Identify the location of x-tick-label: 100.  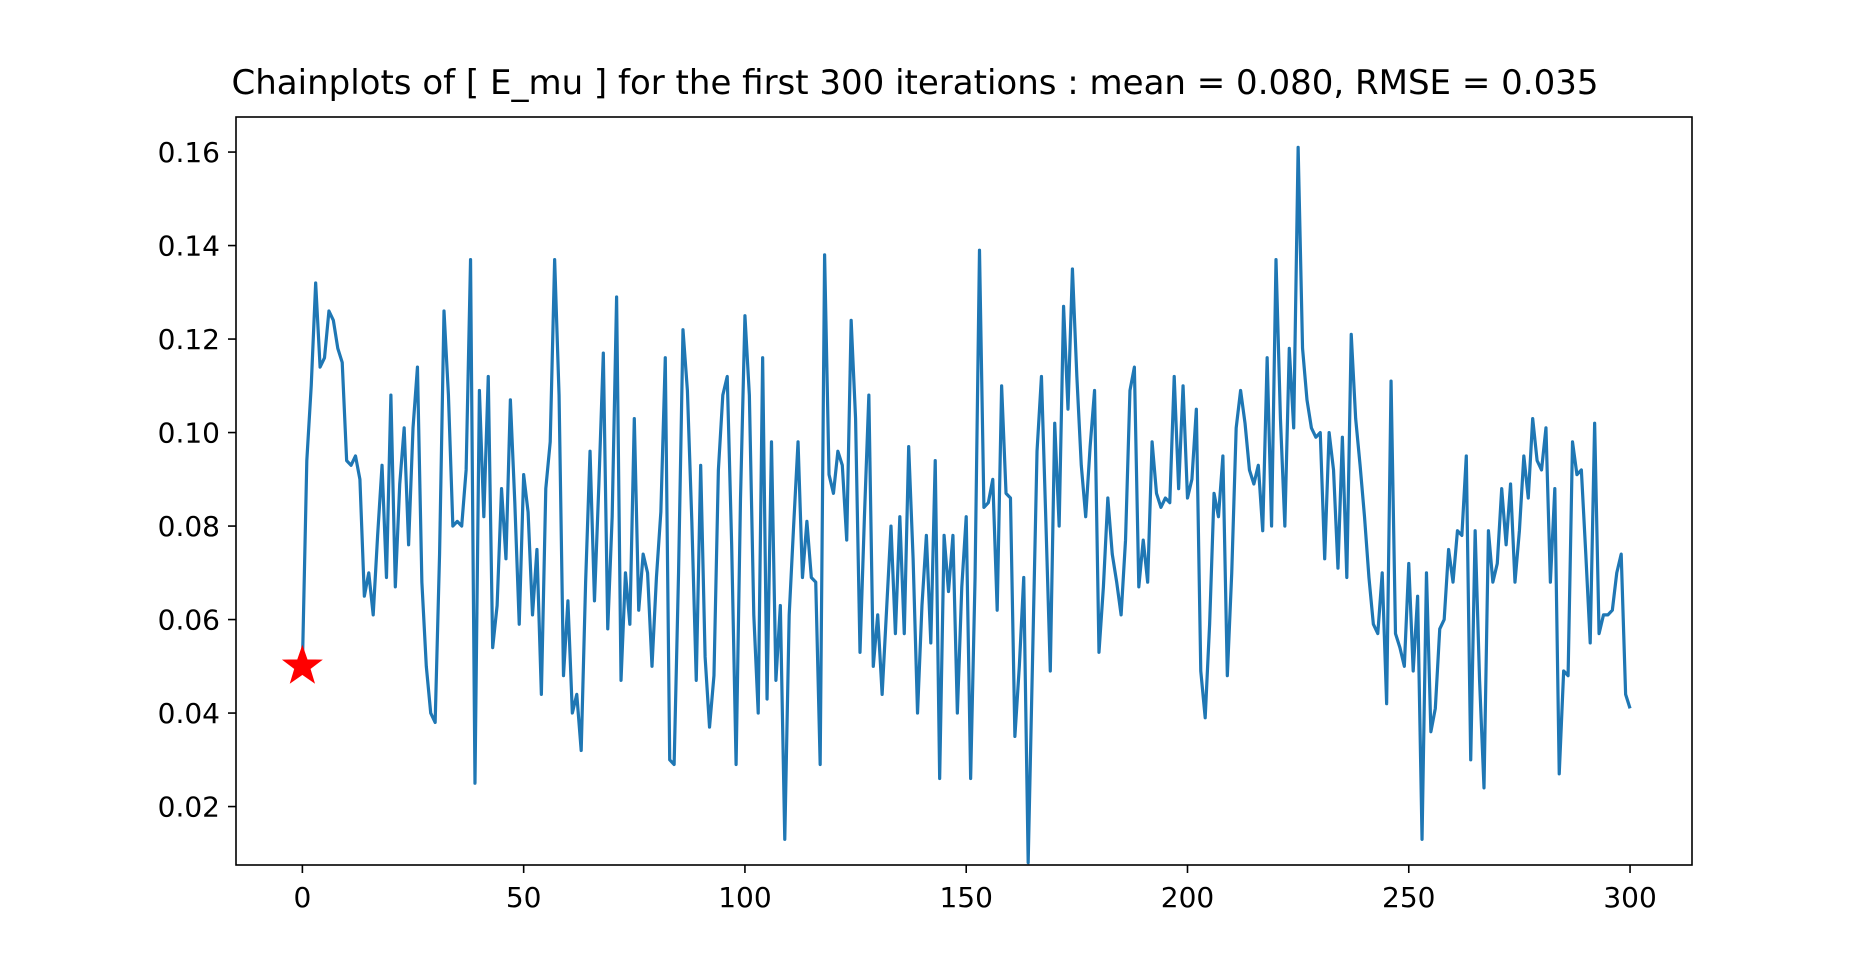
(744, 897).